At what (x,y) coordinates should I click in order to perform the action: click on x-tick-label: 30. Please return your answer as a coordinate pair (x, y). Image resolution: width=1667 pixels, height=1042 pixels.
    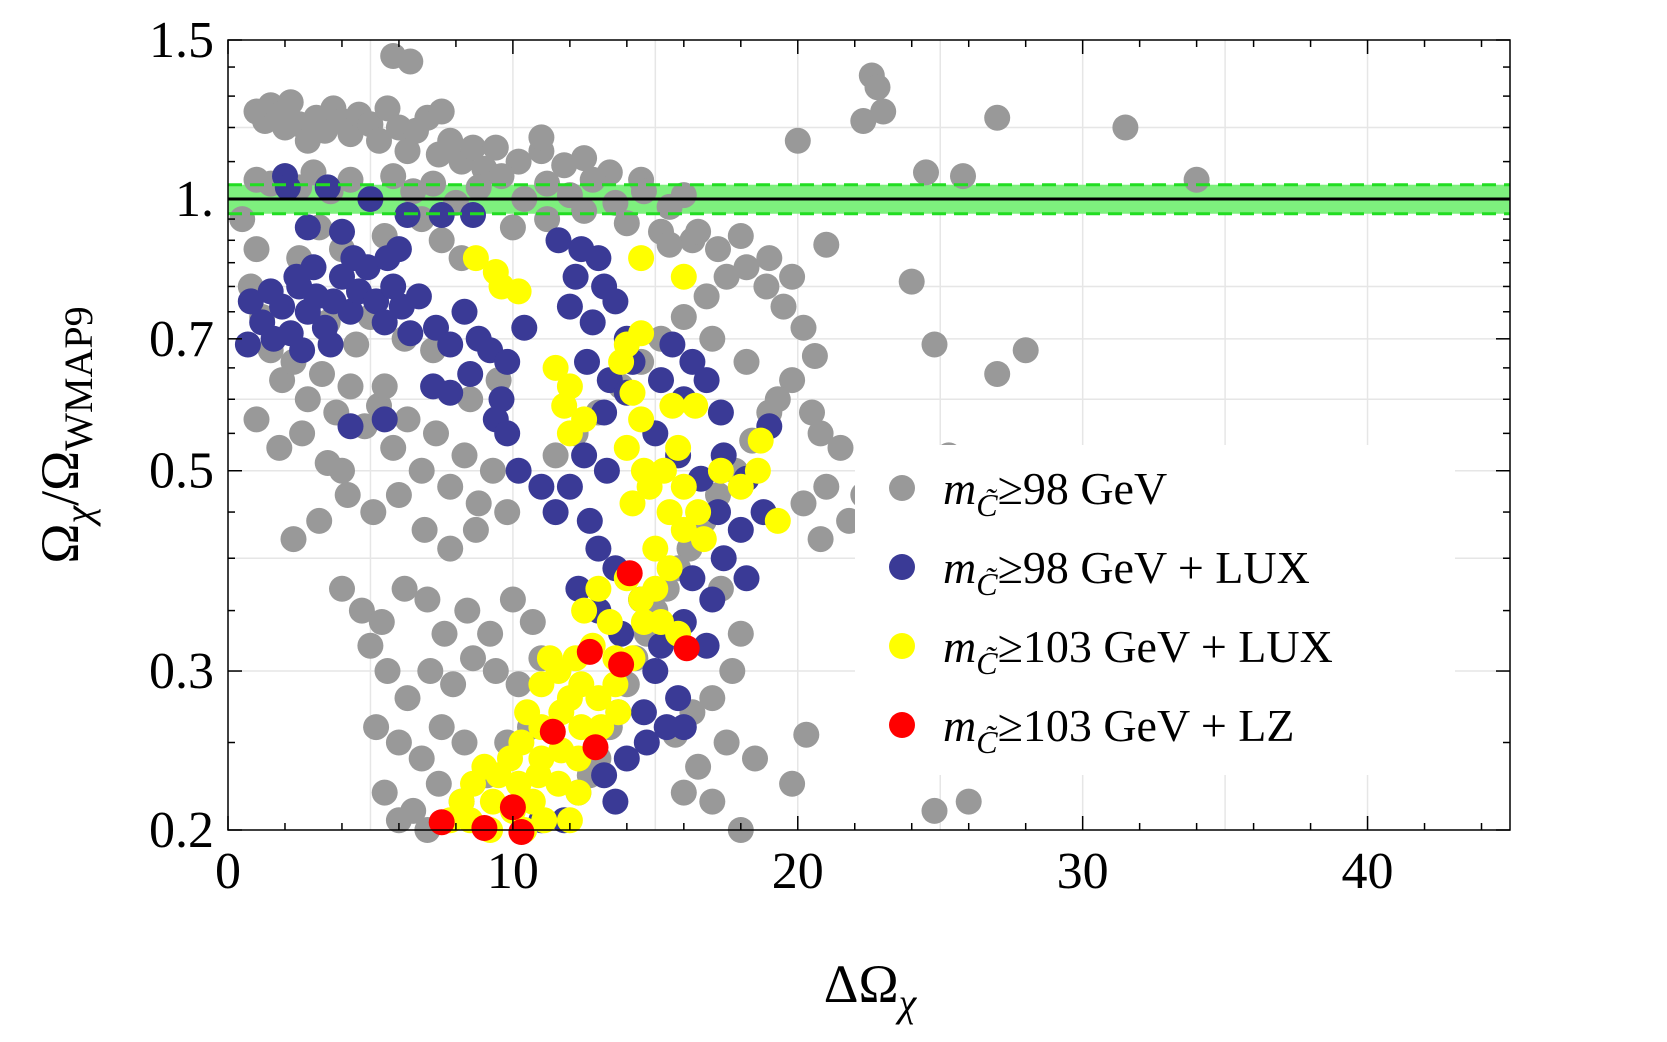
    Looking at the image, I should click on (1083, 871).